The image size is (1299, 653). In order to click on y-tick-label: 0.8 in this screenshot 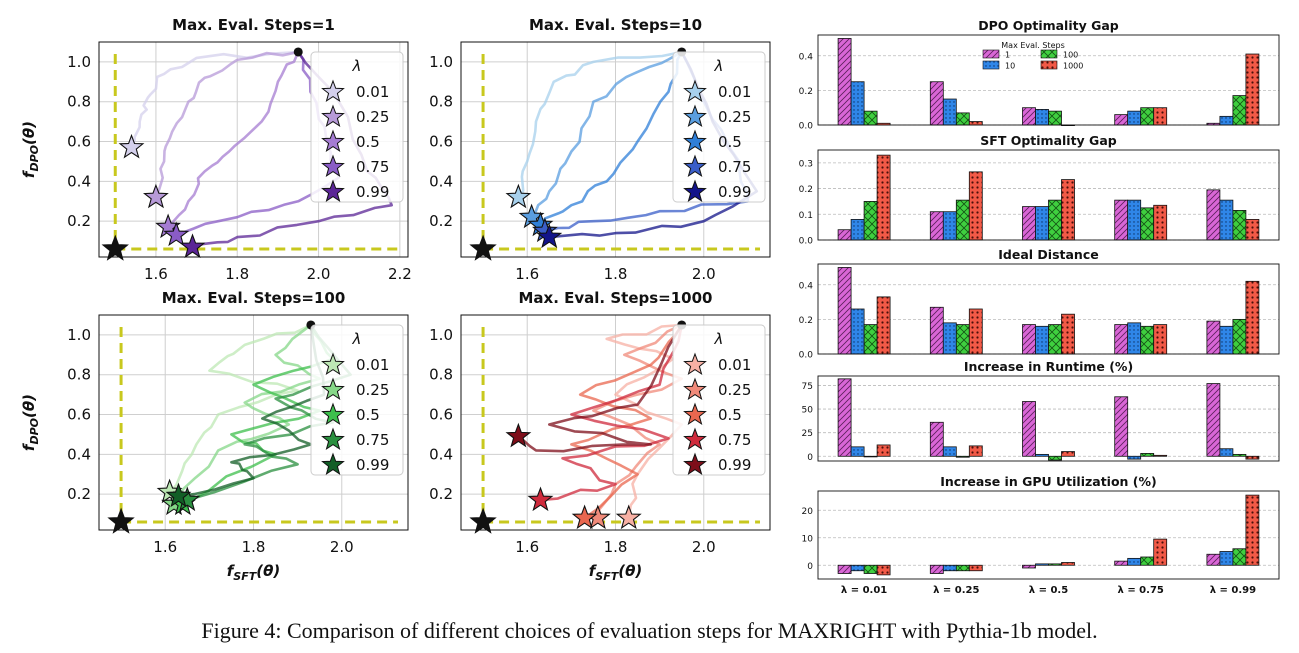, I will do `click(79, 375)`.